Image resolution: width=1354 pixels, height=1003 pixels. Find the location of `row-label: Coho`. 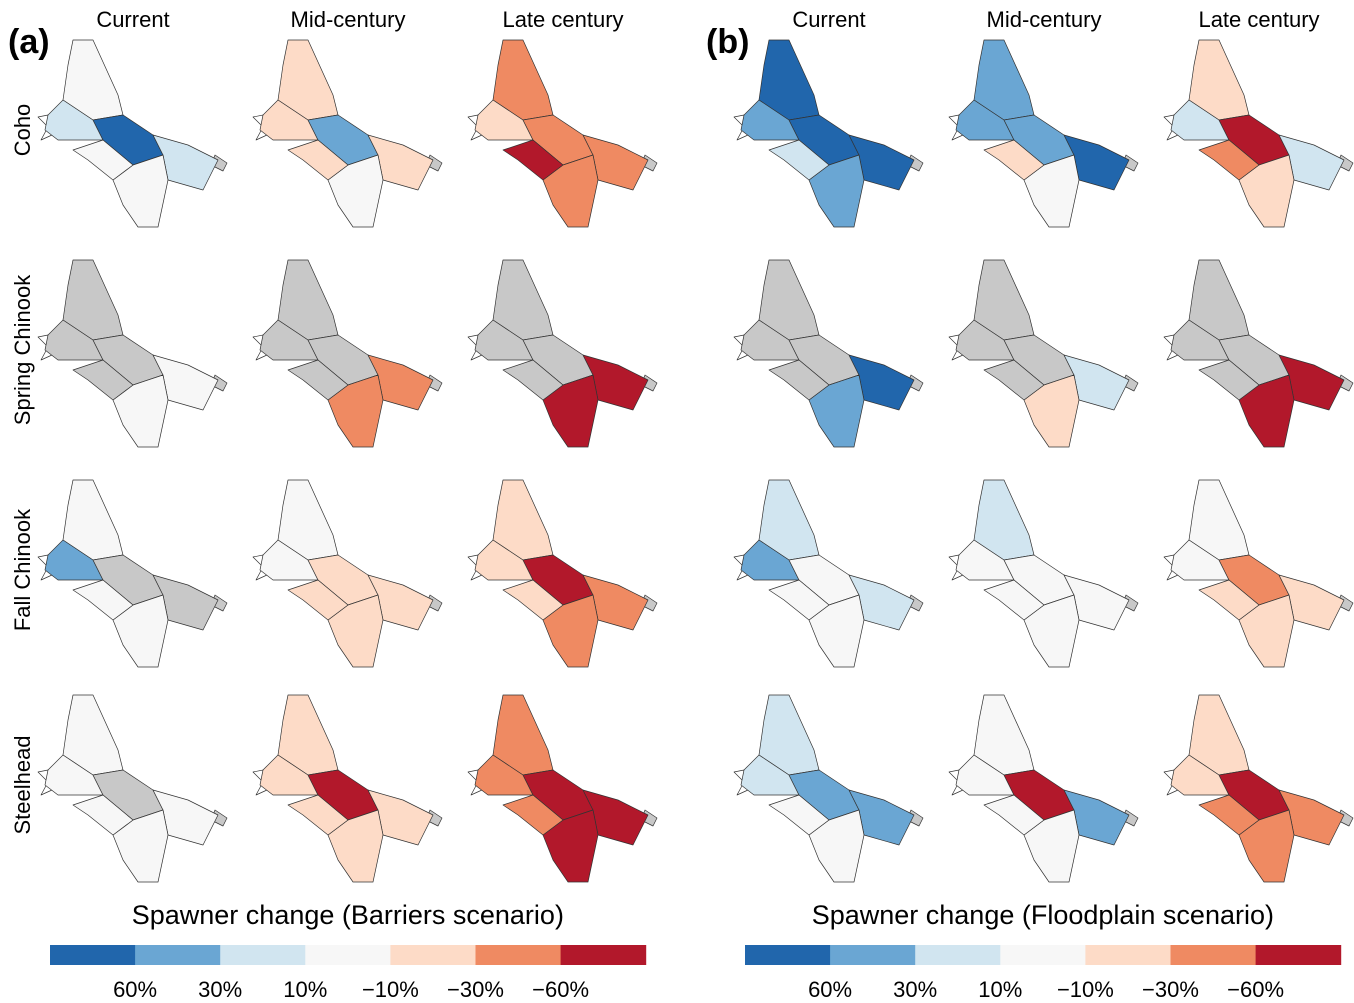

row-label: Coho is located at coordinates (22, 130).